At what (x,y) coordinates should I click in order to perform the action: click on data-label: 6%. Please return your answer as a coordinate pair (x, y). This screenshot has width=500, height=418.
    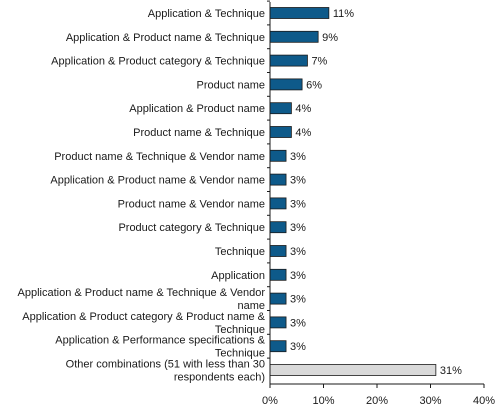
    Looking at the image, I should click on (314, 85).